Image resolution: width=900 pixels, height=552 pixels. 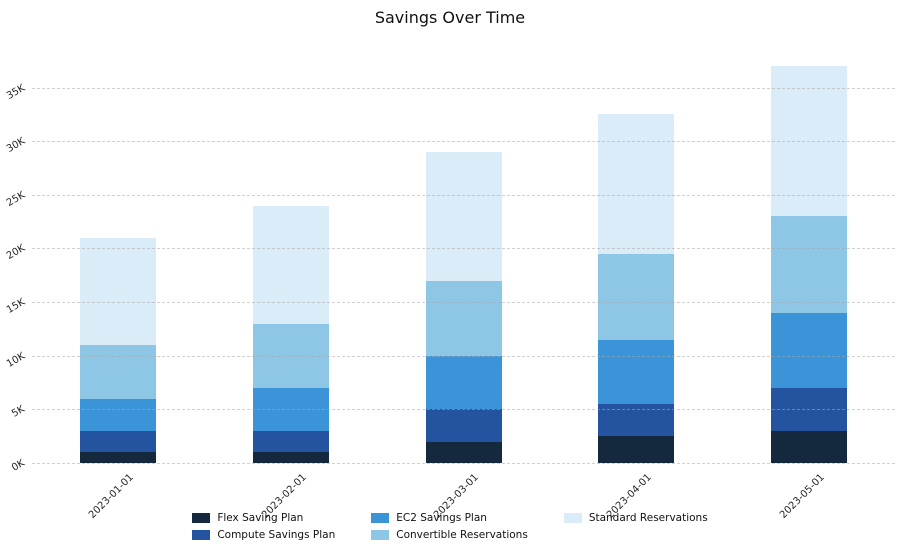 I want to click on y-axis-tick-label: 35K, so click(x=15, y=92).